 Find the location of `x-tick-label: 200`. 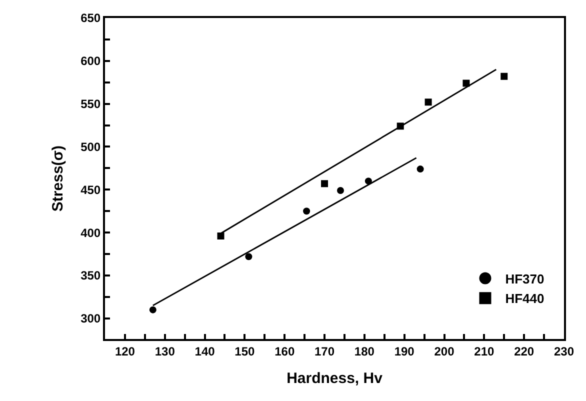

x-tick-label: 200 is located at coordinates (444, 351).